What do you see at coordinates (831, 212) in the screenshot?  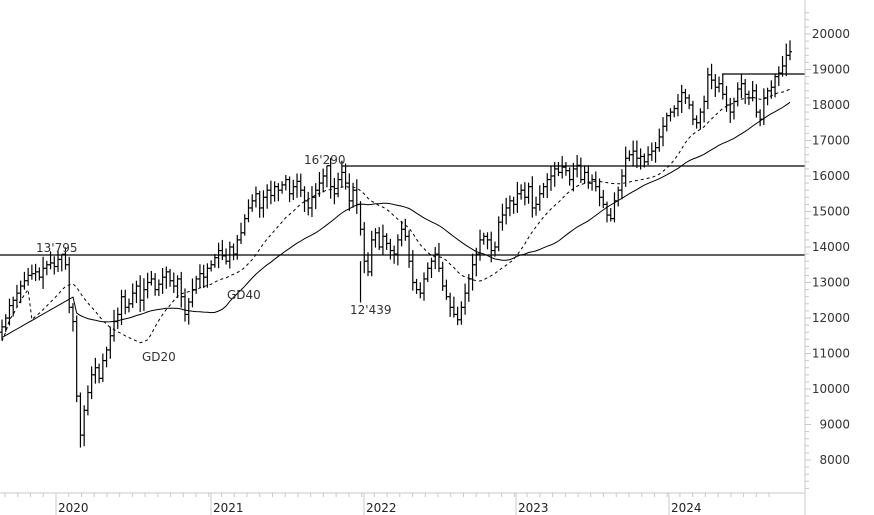 I see `y-tick-label: 15000` at bounding box center [831, 212].